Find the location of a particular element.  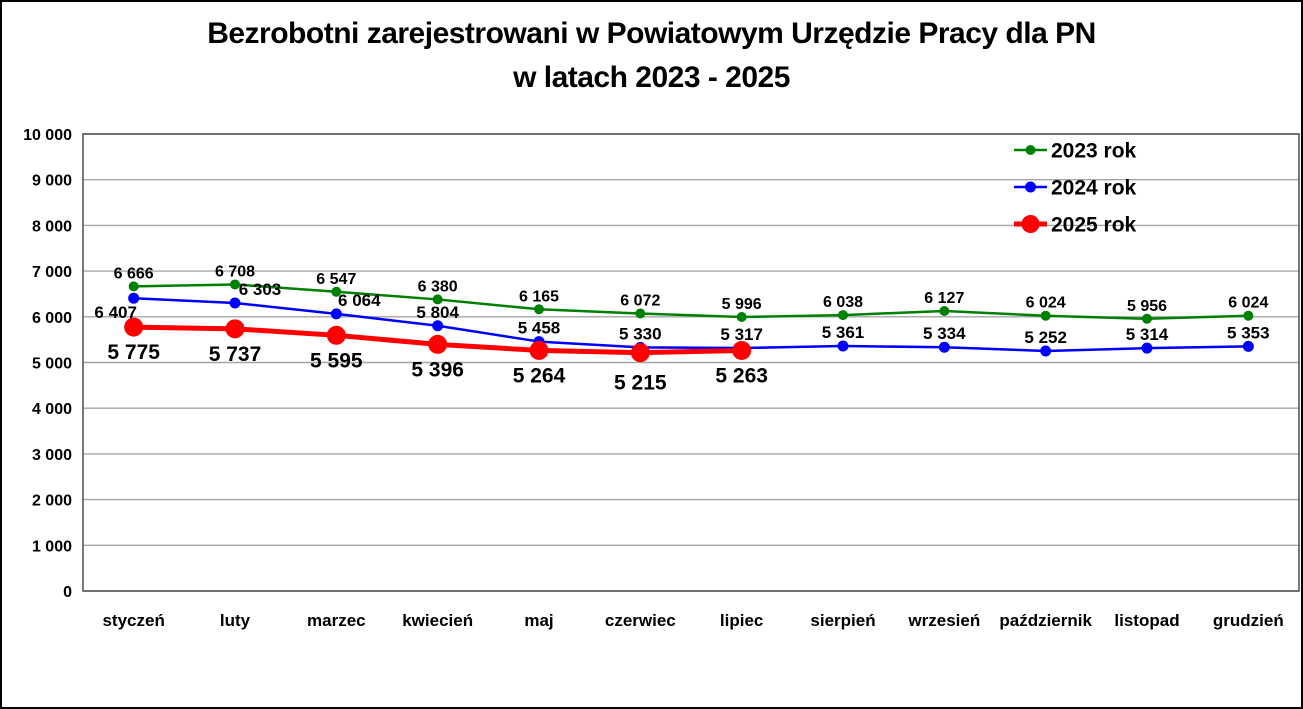

data-point-label: 5 317 is located at coordinates (741, 334).